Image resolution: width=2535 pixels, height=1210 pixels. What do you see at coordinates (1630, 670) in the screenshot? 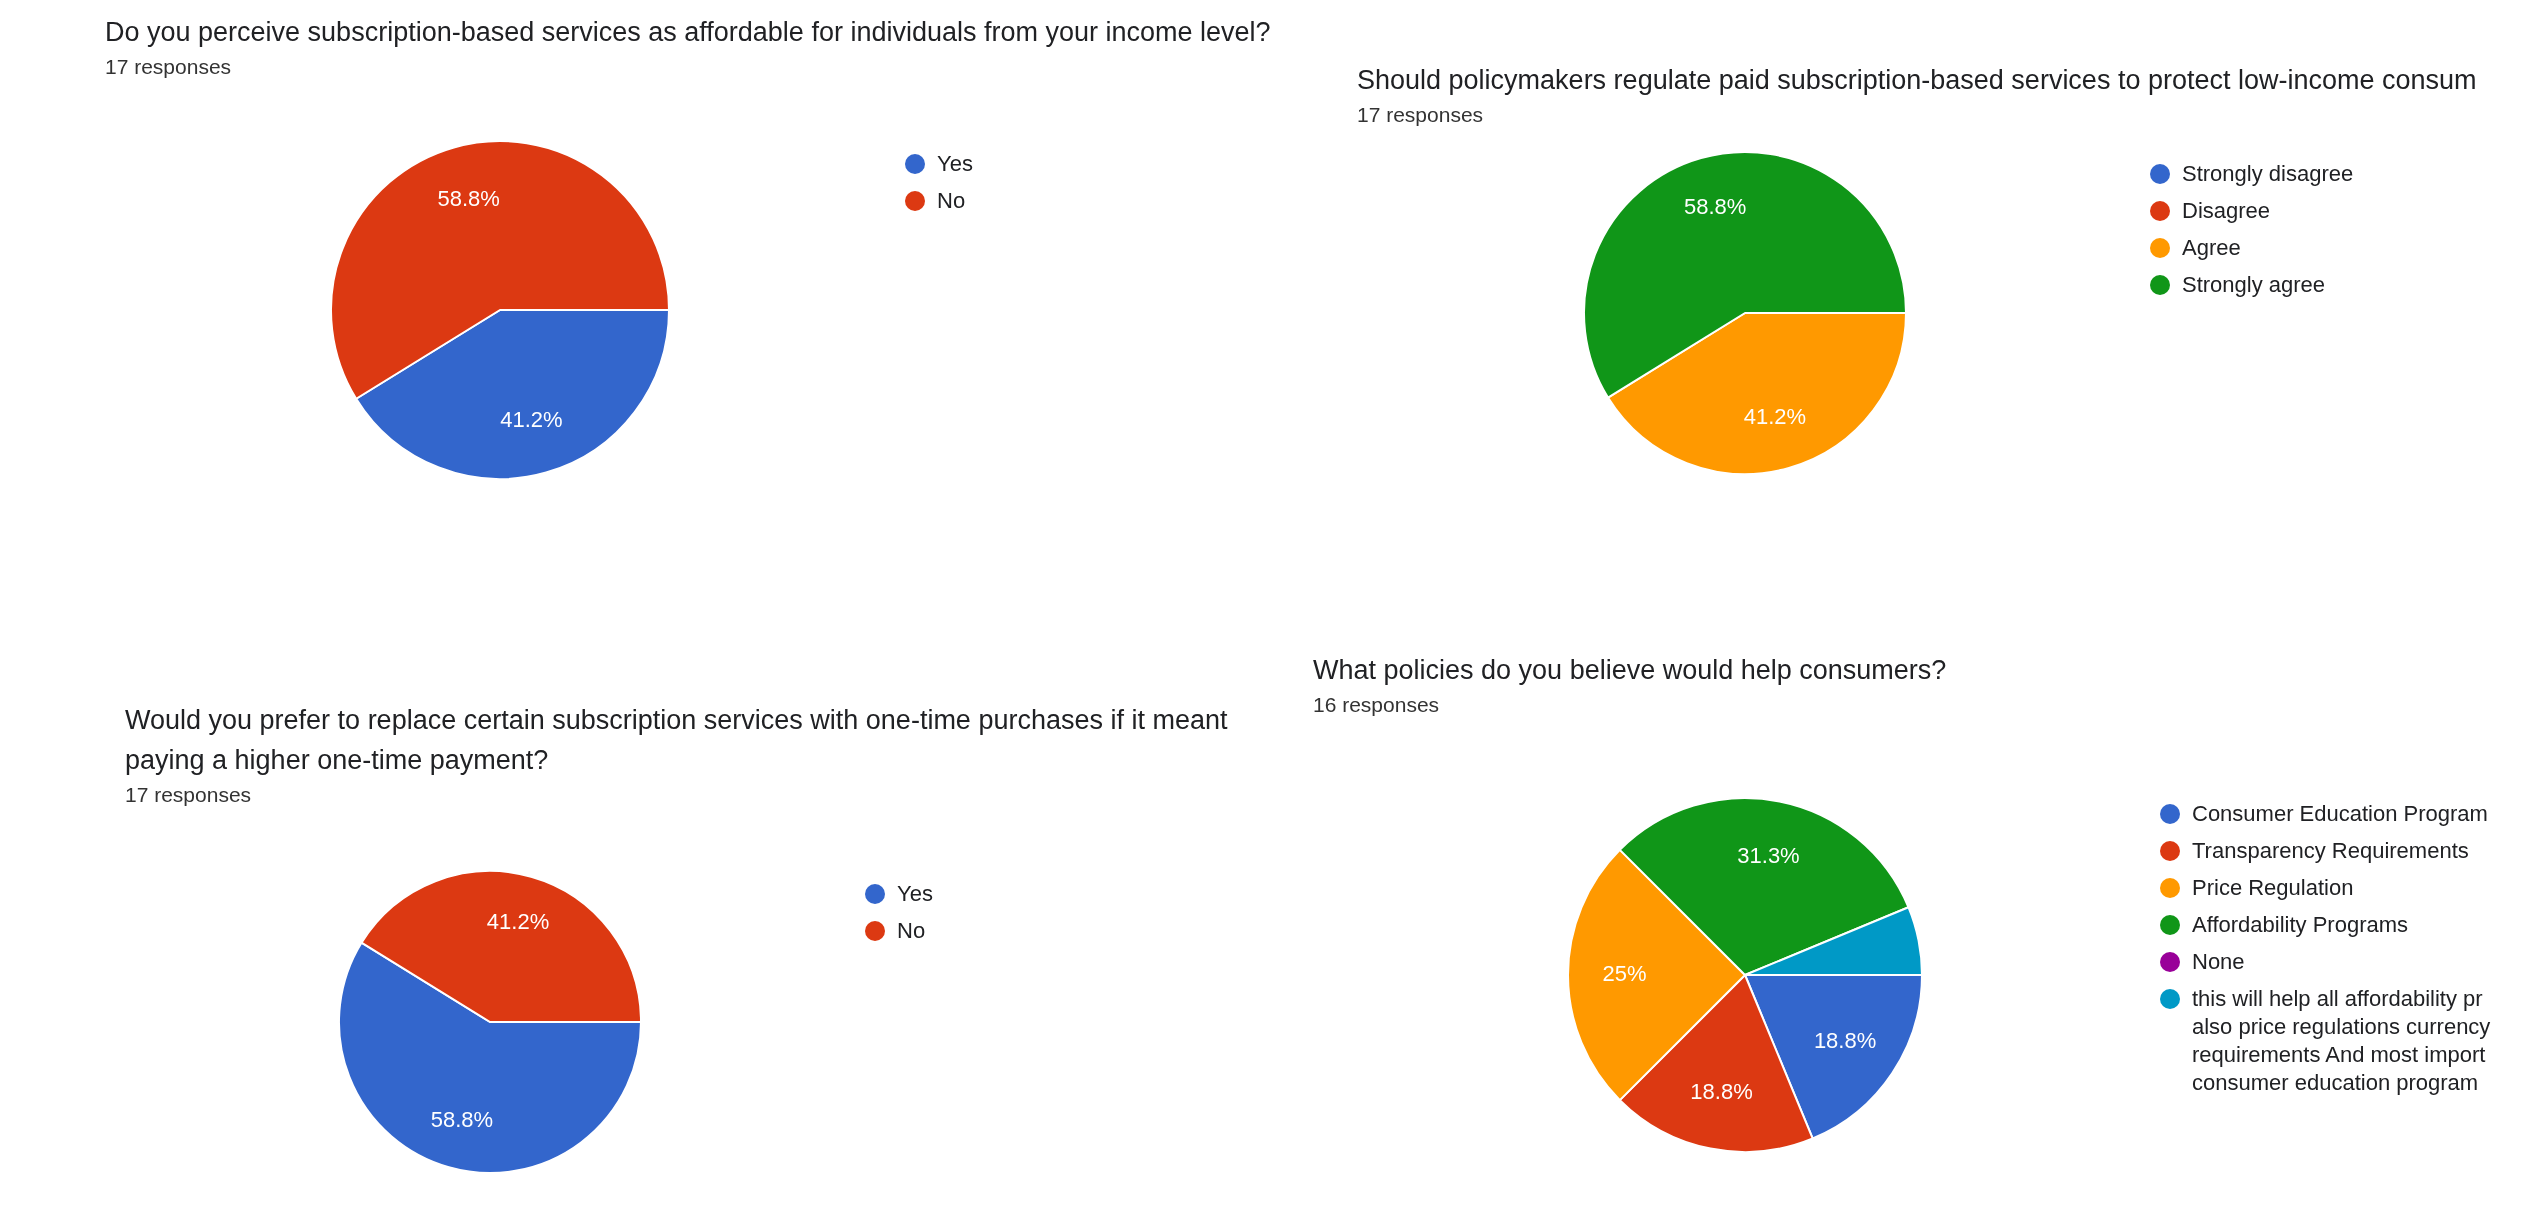
I see `chart-title: What policies do you believe would help consumers?` at bounding box center [1630, 670].